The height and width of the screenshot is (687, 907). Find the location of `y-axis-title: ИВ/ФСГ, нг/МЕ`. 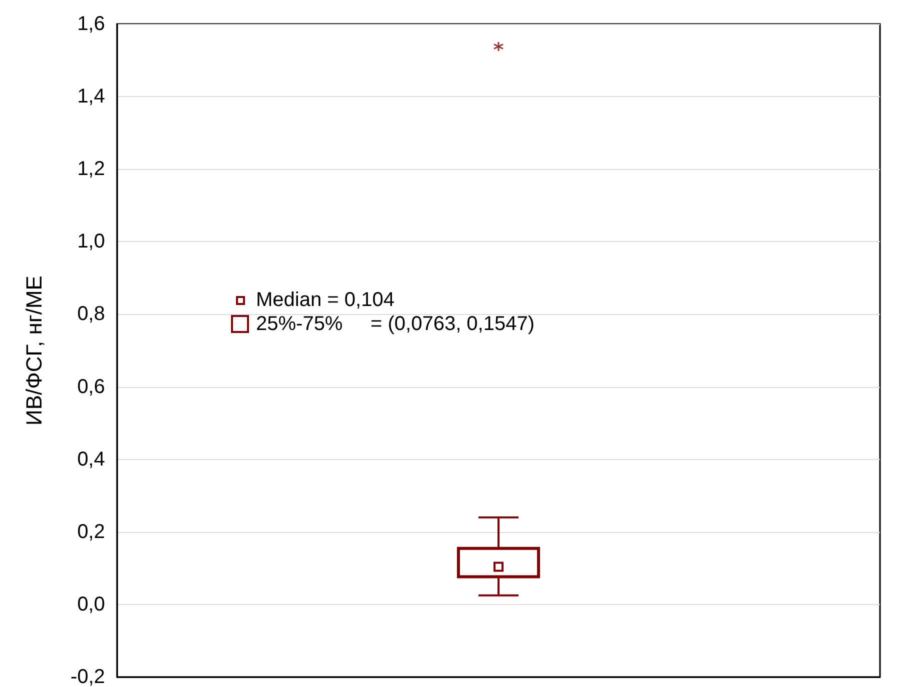

y-axis-title: ИВ/ФСГ, нг/МЕ is located at coordinates (34, 351).